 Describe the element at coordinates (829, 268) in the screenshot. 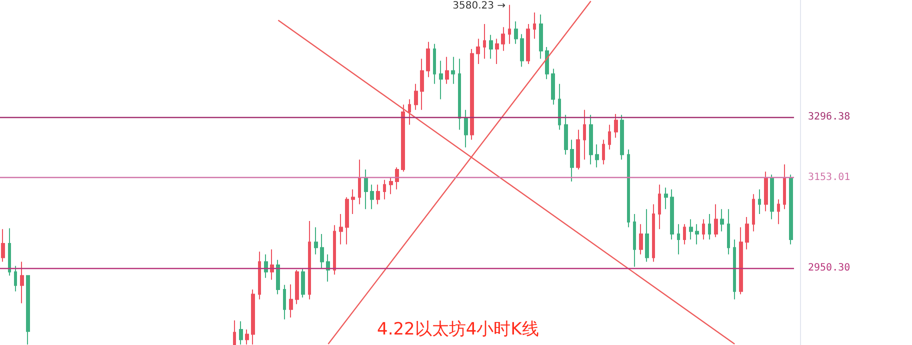

I see `y-tick-label: 2950.30` at that location.